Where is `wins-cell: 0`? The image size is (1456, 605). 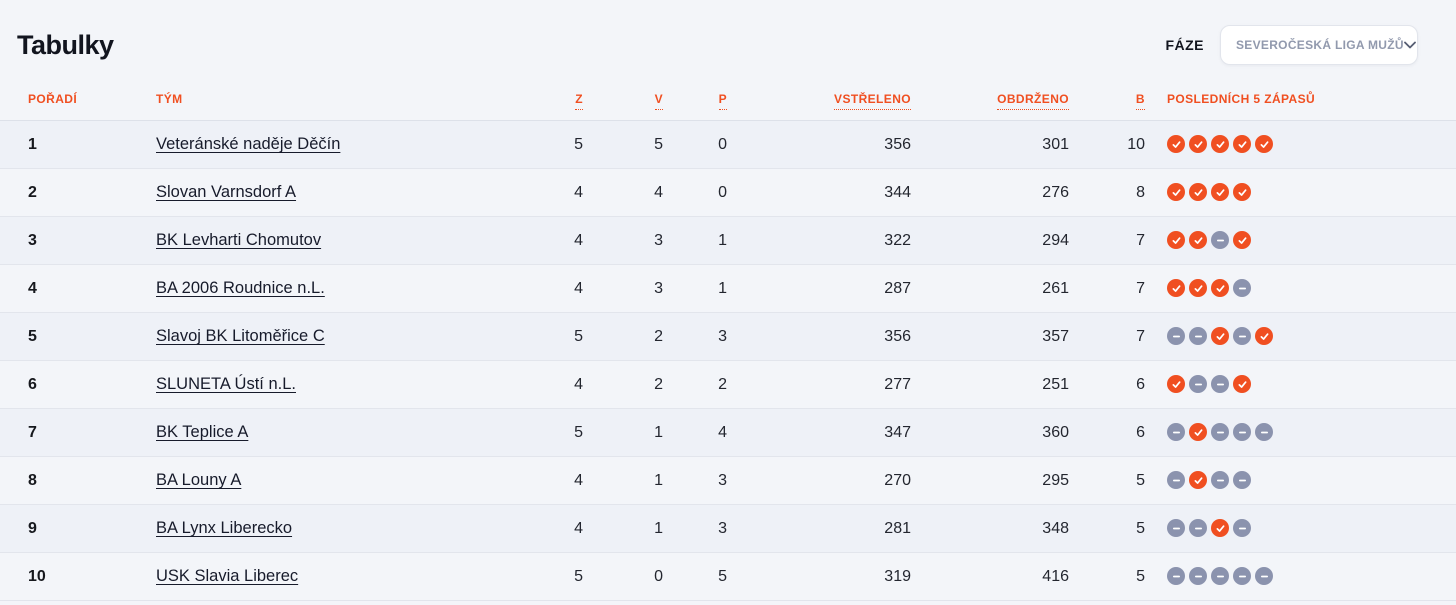
wins-cell: 0 is located at coordinates (623, 576).